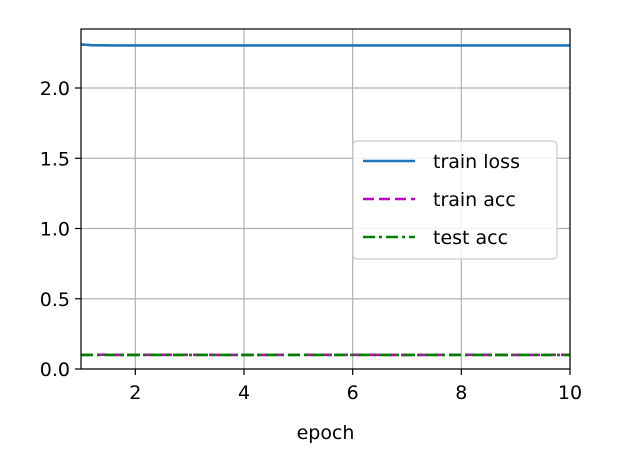  What do you see at coordinates (570, 393) in the screenshot?
I see `x-tick-label: 10` at bounding box center [570, 393].